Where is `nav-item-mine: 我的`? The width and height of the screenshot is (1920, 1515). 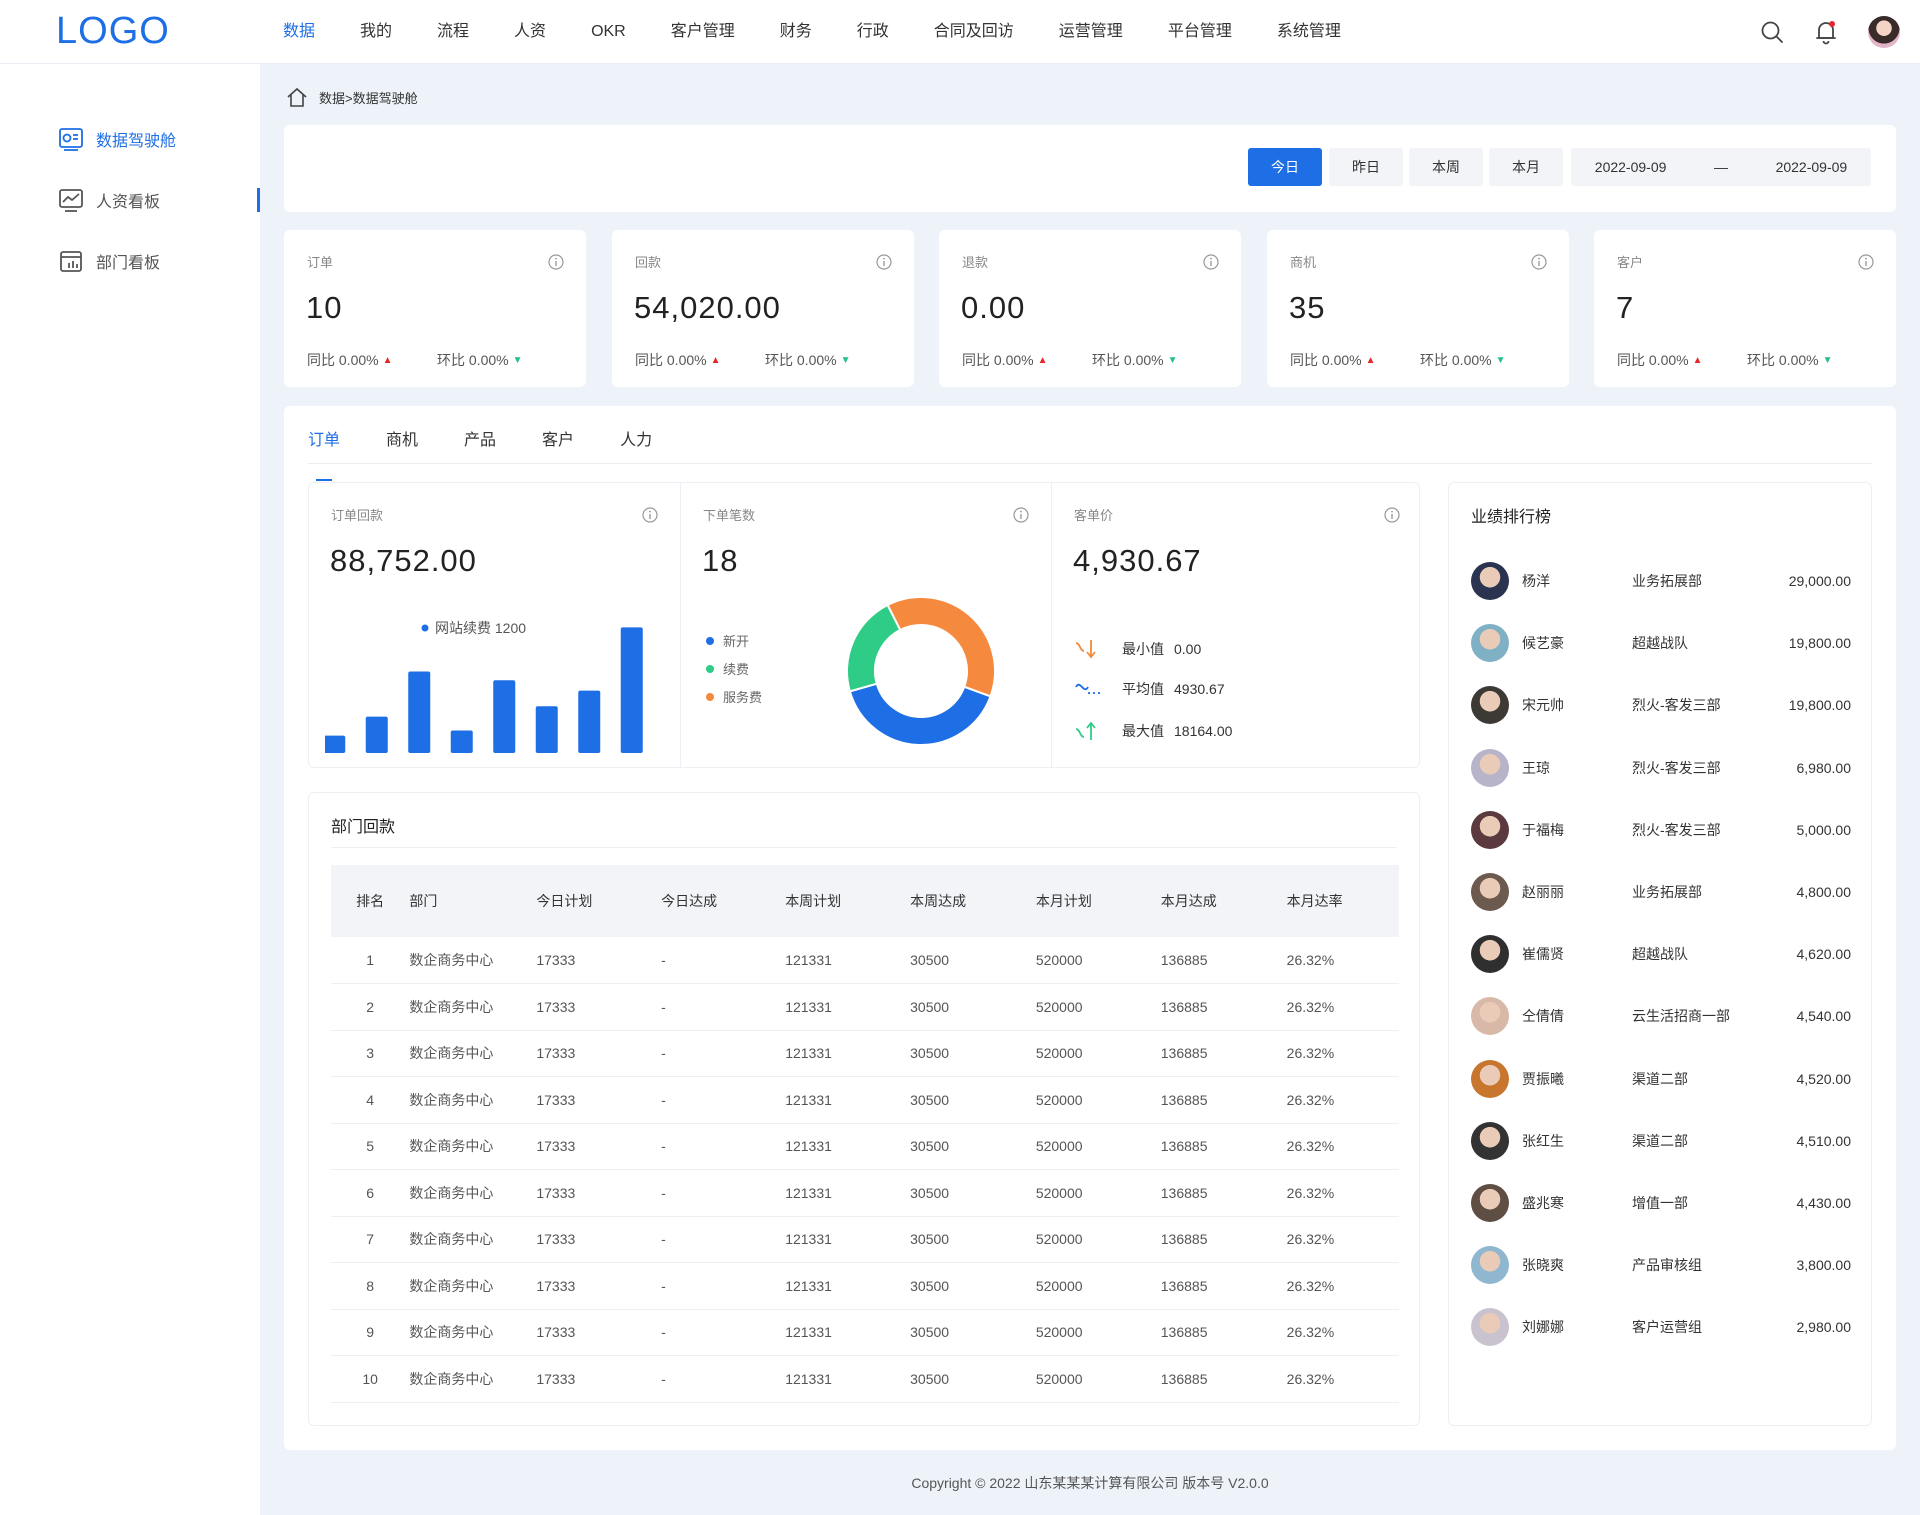 nav-item-mine: 我的 is located at coordinates (376, 31).